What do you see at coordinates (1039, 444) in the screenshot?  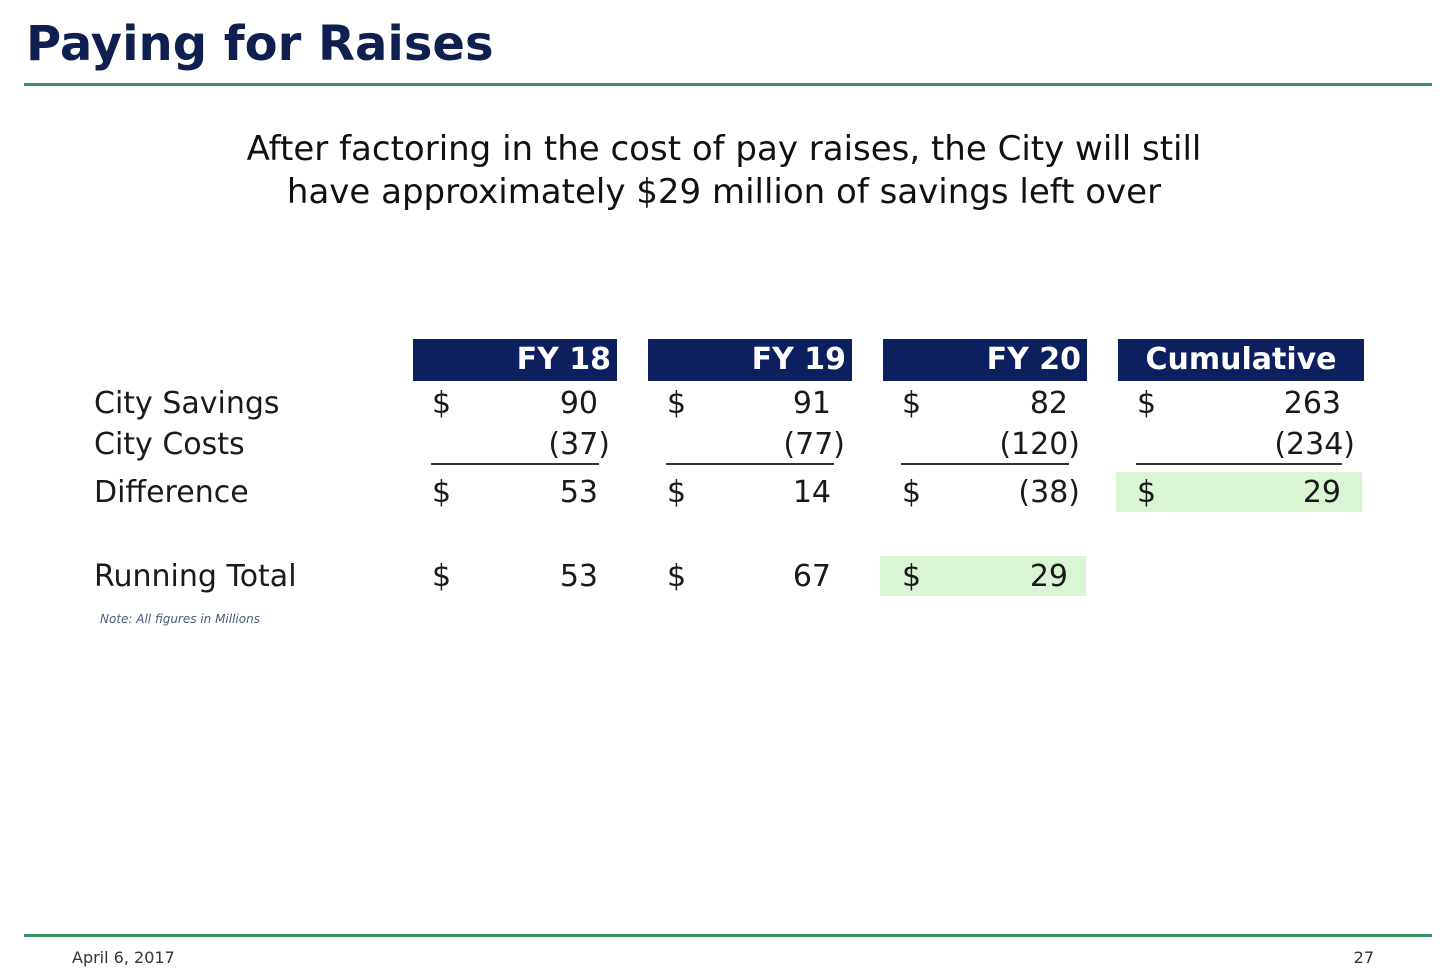 I see `cell-city-costs-fy20: (120)` at bounding box center [1039, 444].